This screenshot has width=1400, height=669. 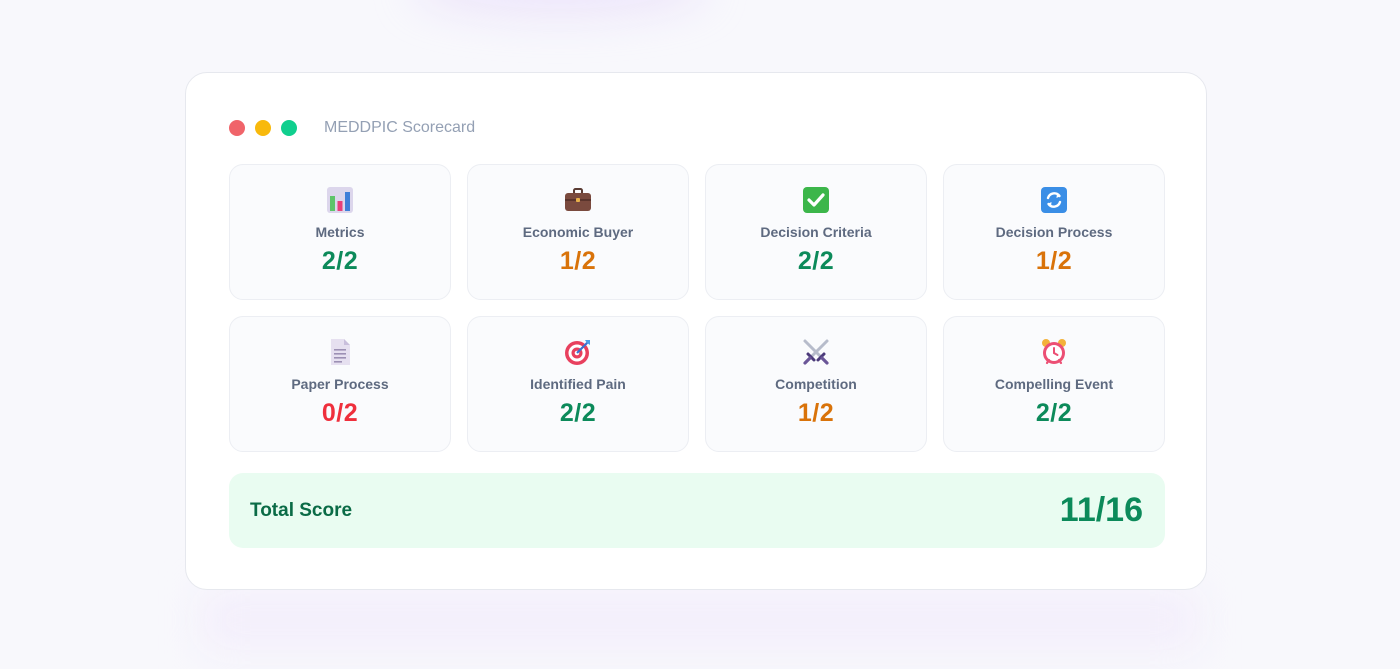 I want to click on target-icon, so click(x=578, y=352).